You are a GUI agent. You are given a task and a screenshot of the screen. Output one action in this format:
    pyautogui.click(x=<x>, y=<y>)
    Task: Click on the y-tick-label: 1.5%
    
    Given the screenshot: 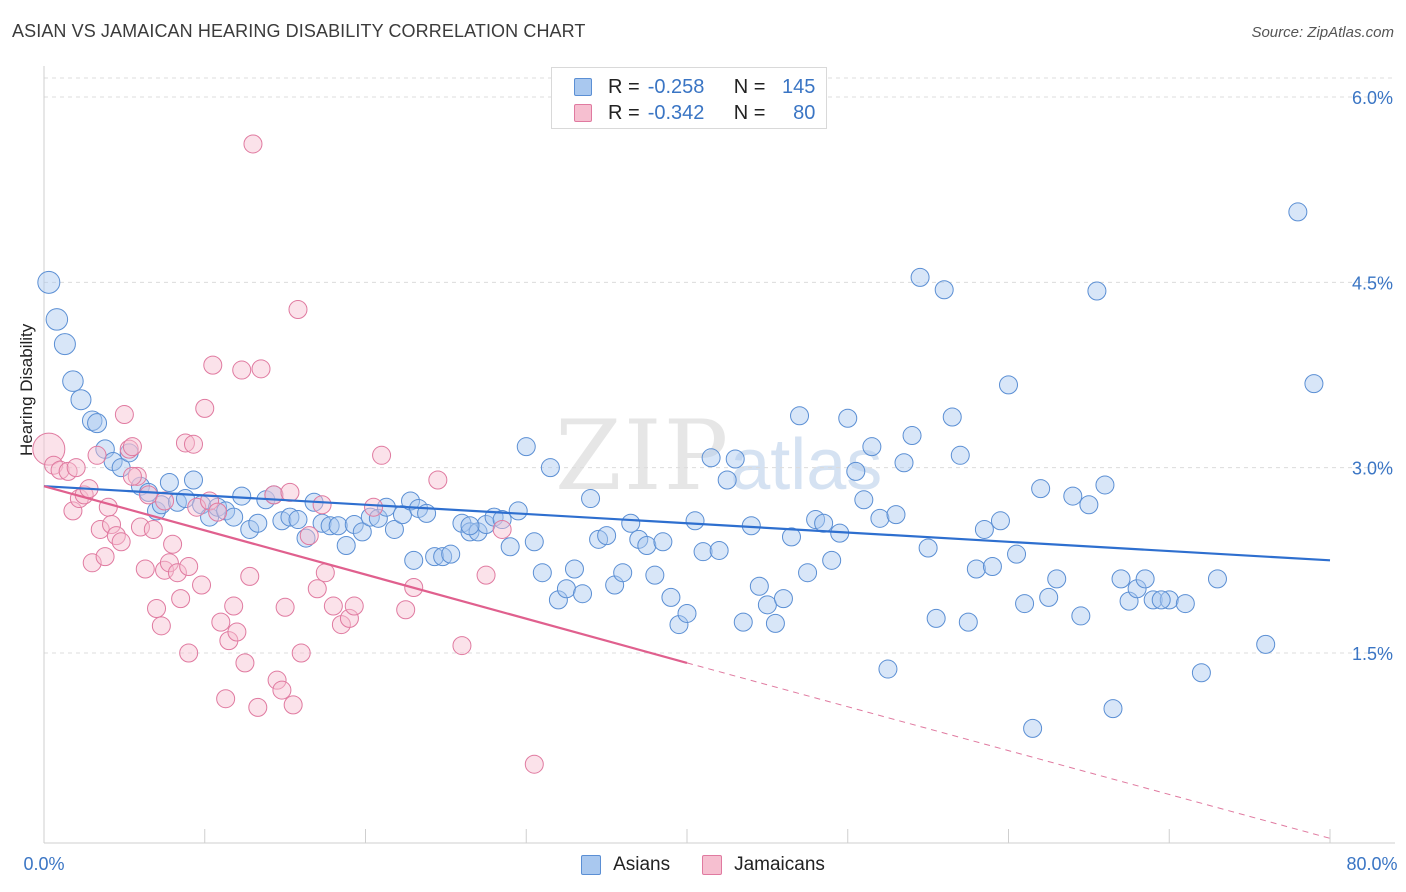 What is the action you would take?
    pyautogui.click(x=1372, y=654)
    